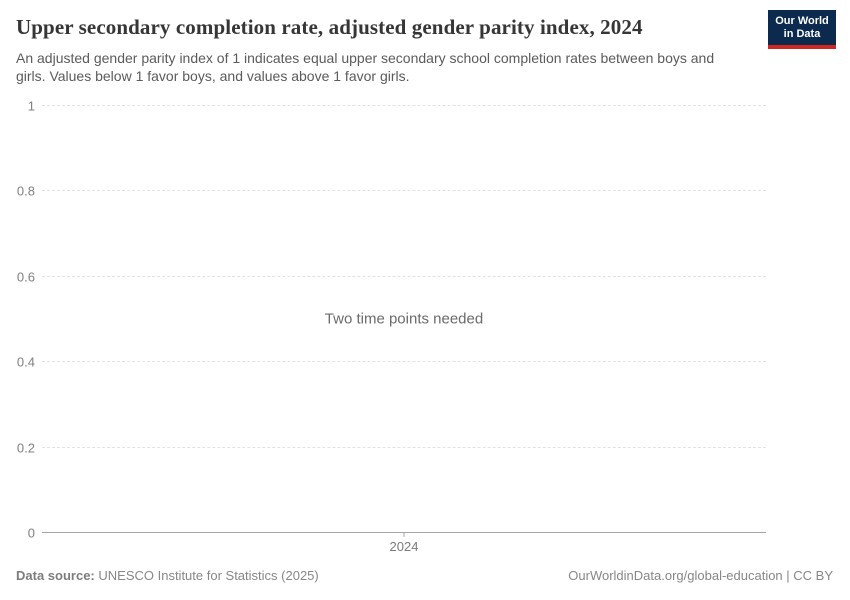 This screenshot has height=600, width=850. What do you see at coordinates (397, 106) in the screenshot?
I see `y-gridline: 1` at bounding box center [397, 106].